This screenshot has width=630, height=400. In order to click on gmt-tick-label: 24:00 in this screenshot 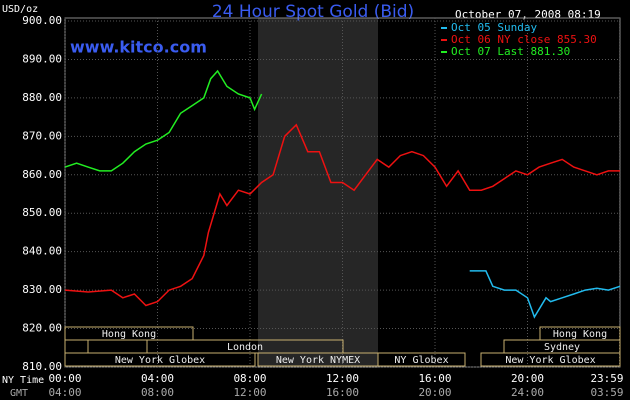, I will do `click(527, 392)`.